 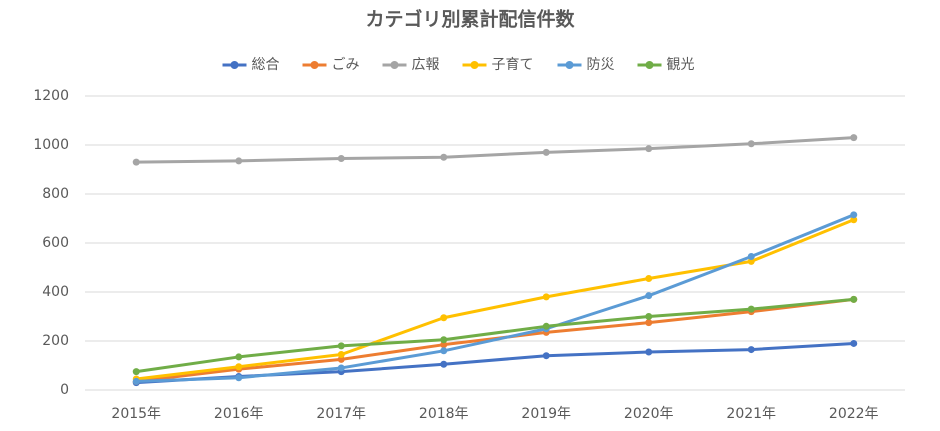 I want to click on y-tick-label: 400, so click(x=55, y=292).